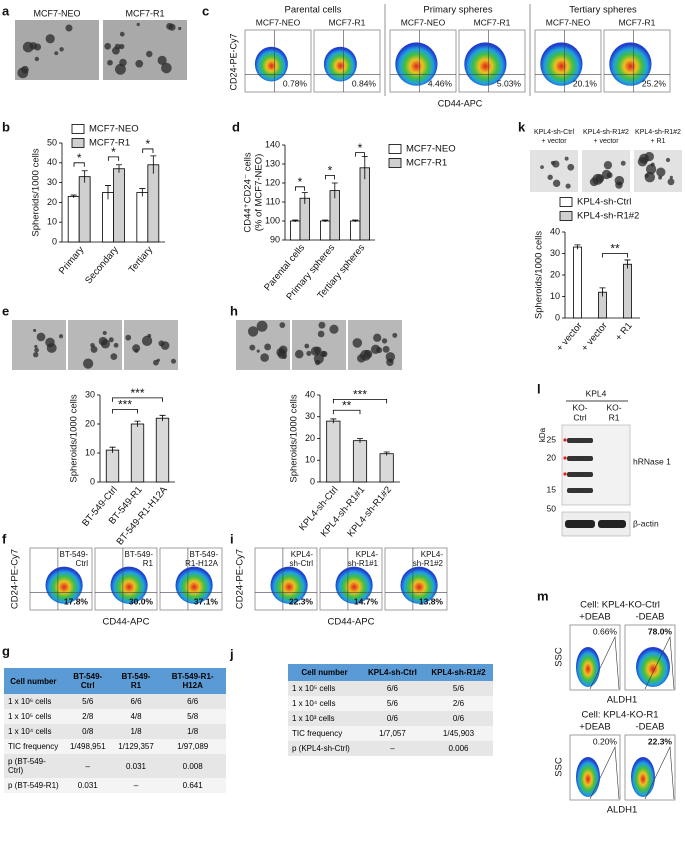 The height and width of the screenshot is (845, 685). What do you see at coordinates (204, 554) in the screenshot?
I see `plot-label: BT-549-` at bounding box center [204, 554].